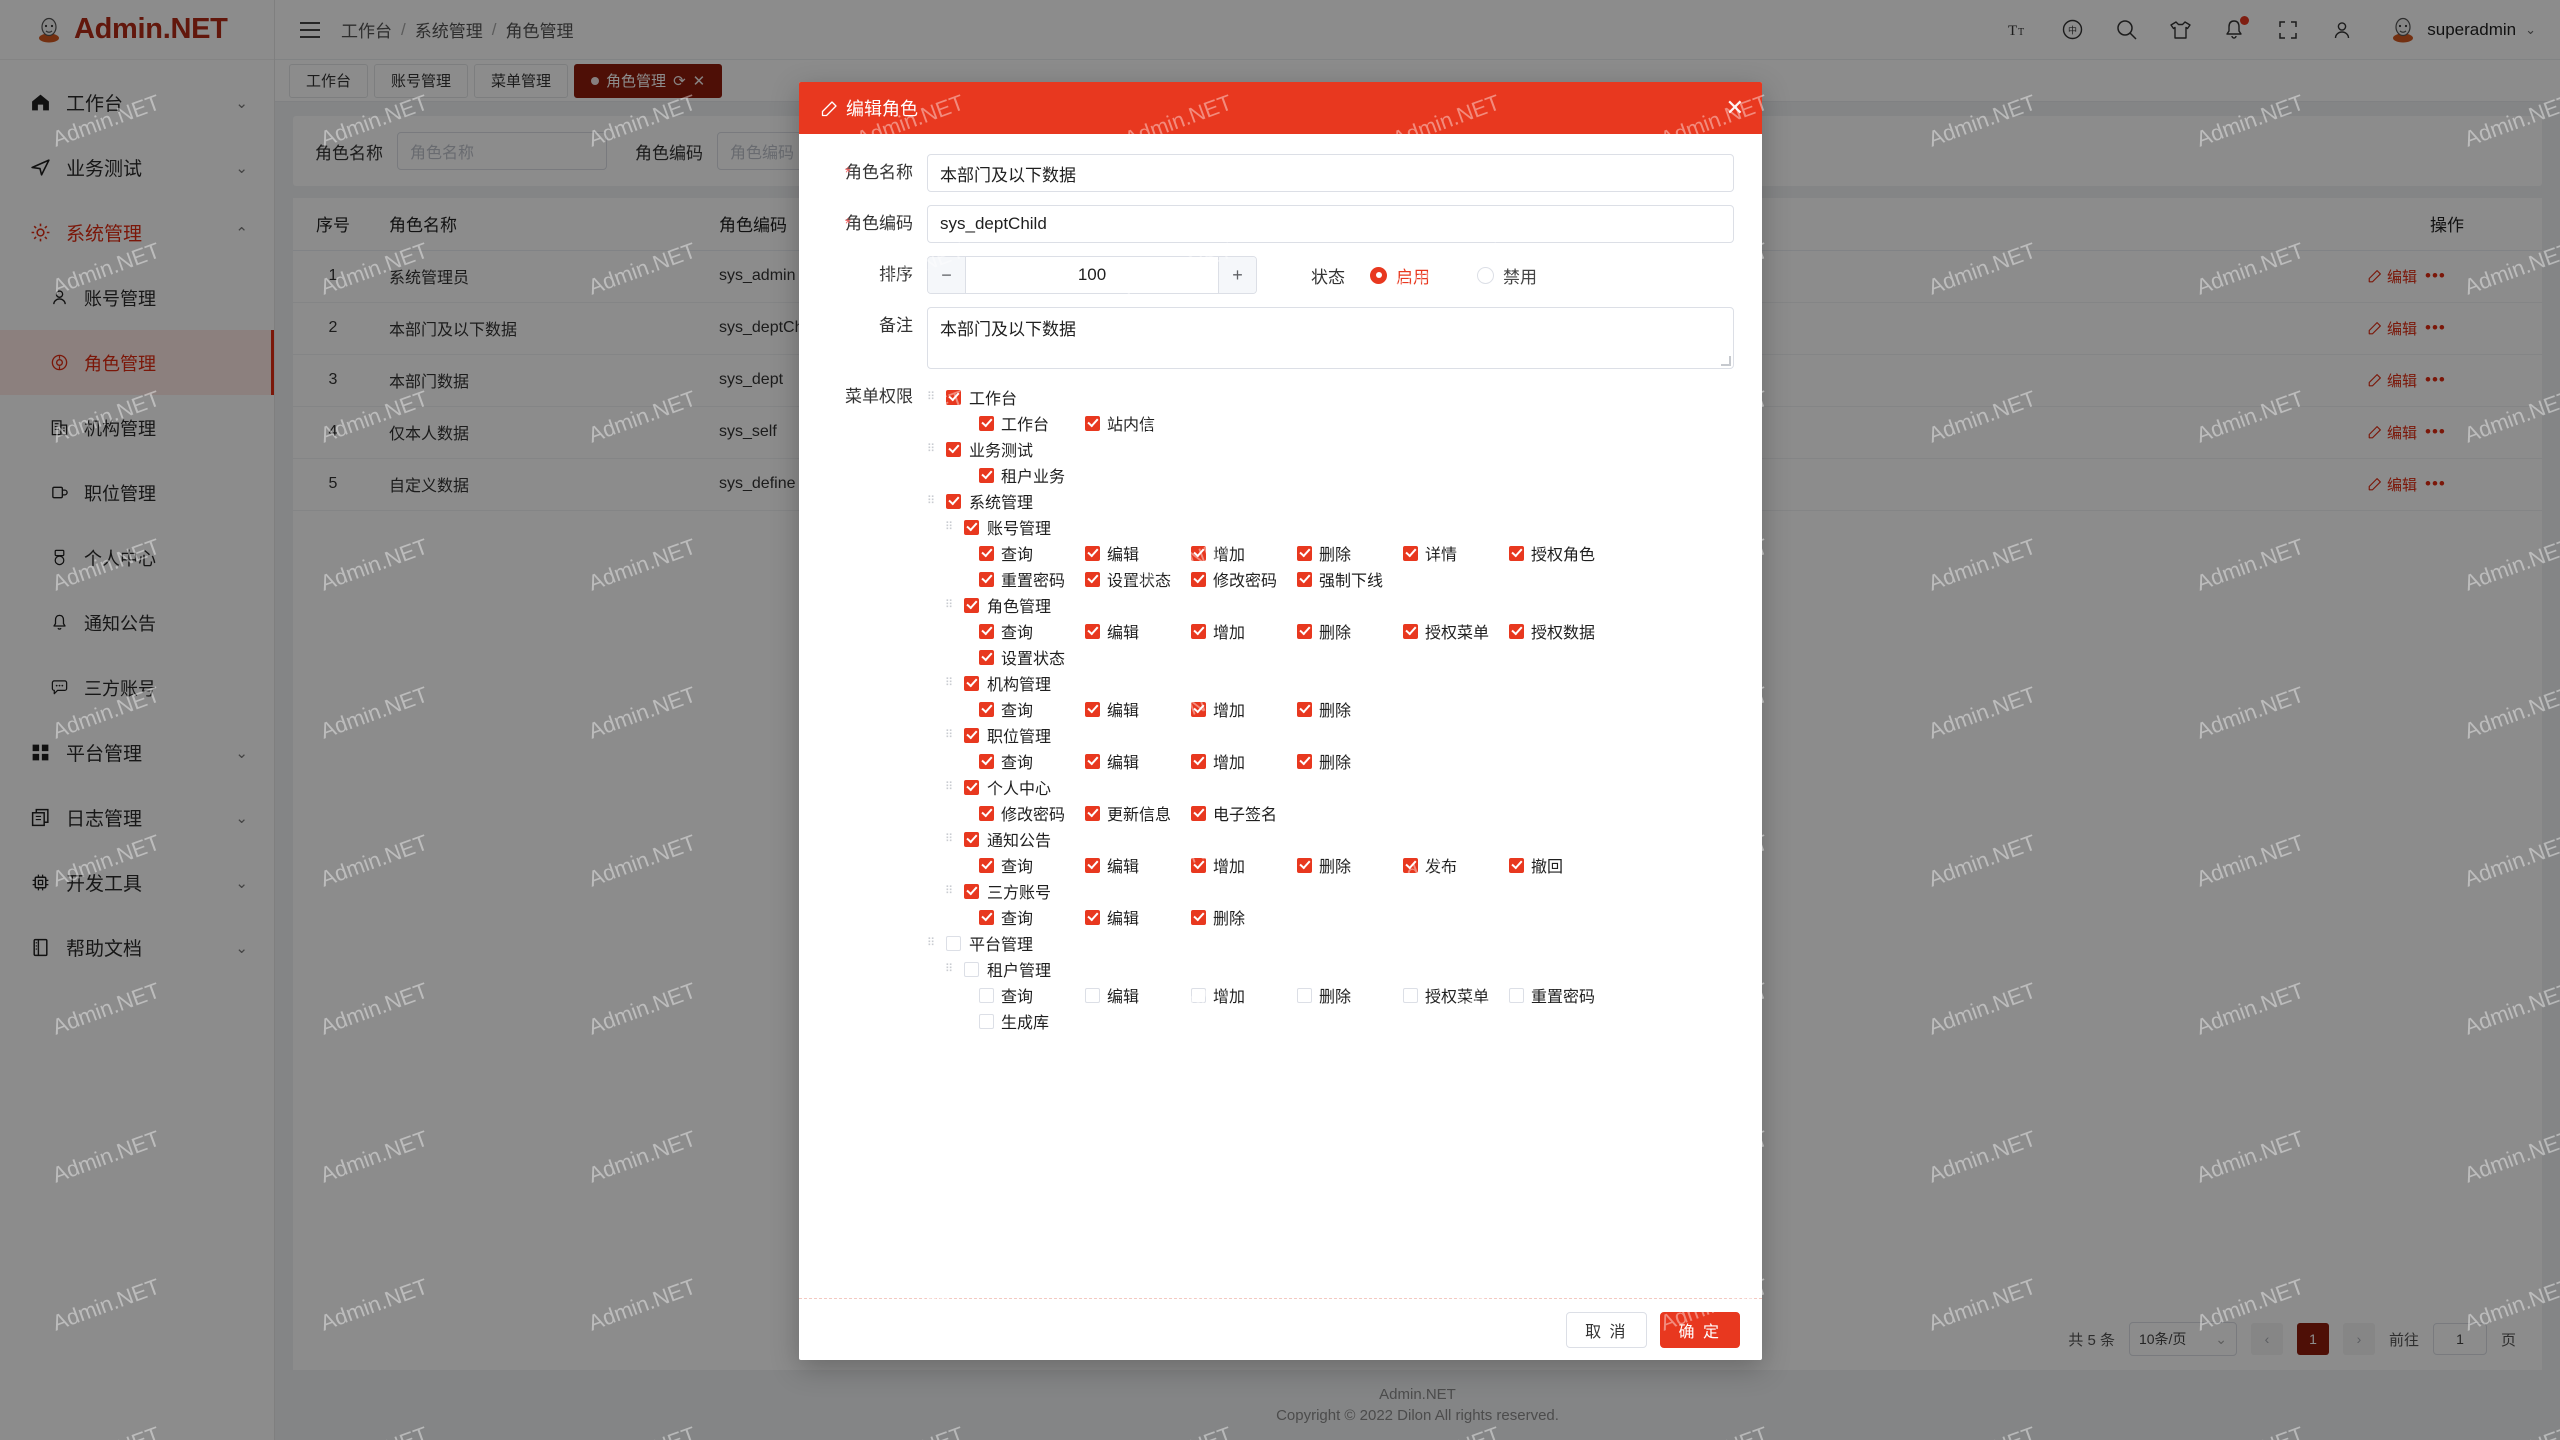  I want to click on breadcrumb-item-3: 角色管理, so click(539, 31).